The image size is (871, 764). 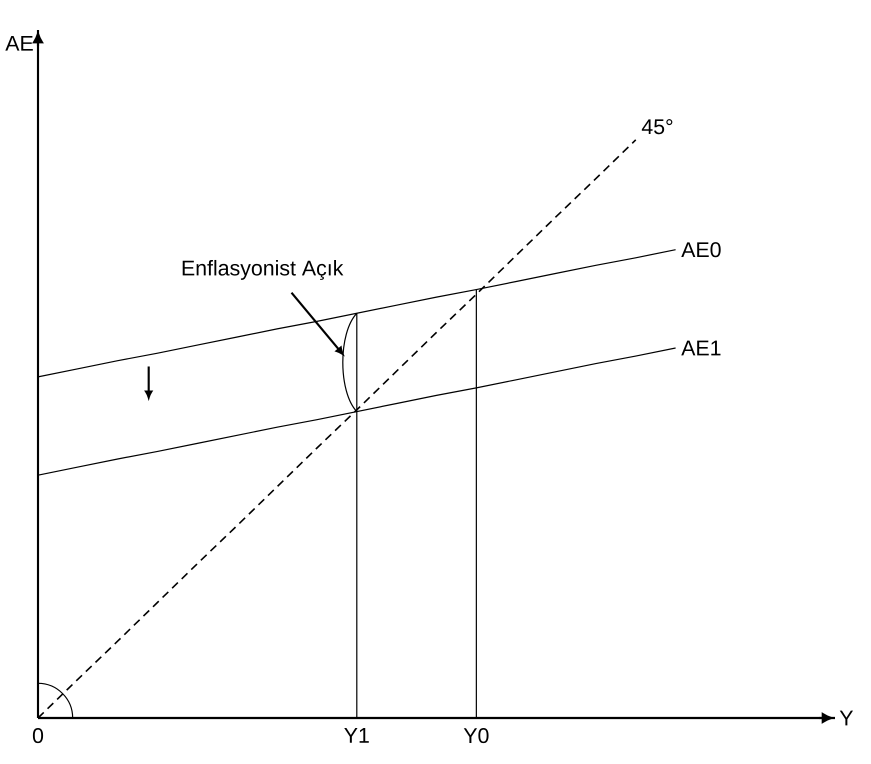 I want to click on series-label: AE1, so click(x=700, y=348).